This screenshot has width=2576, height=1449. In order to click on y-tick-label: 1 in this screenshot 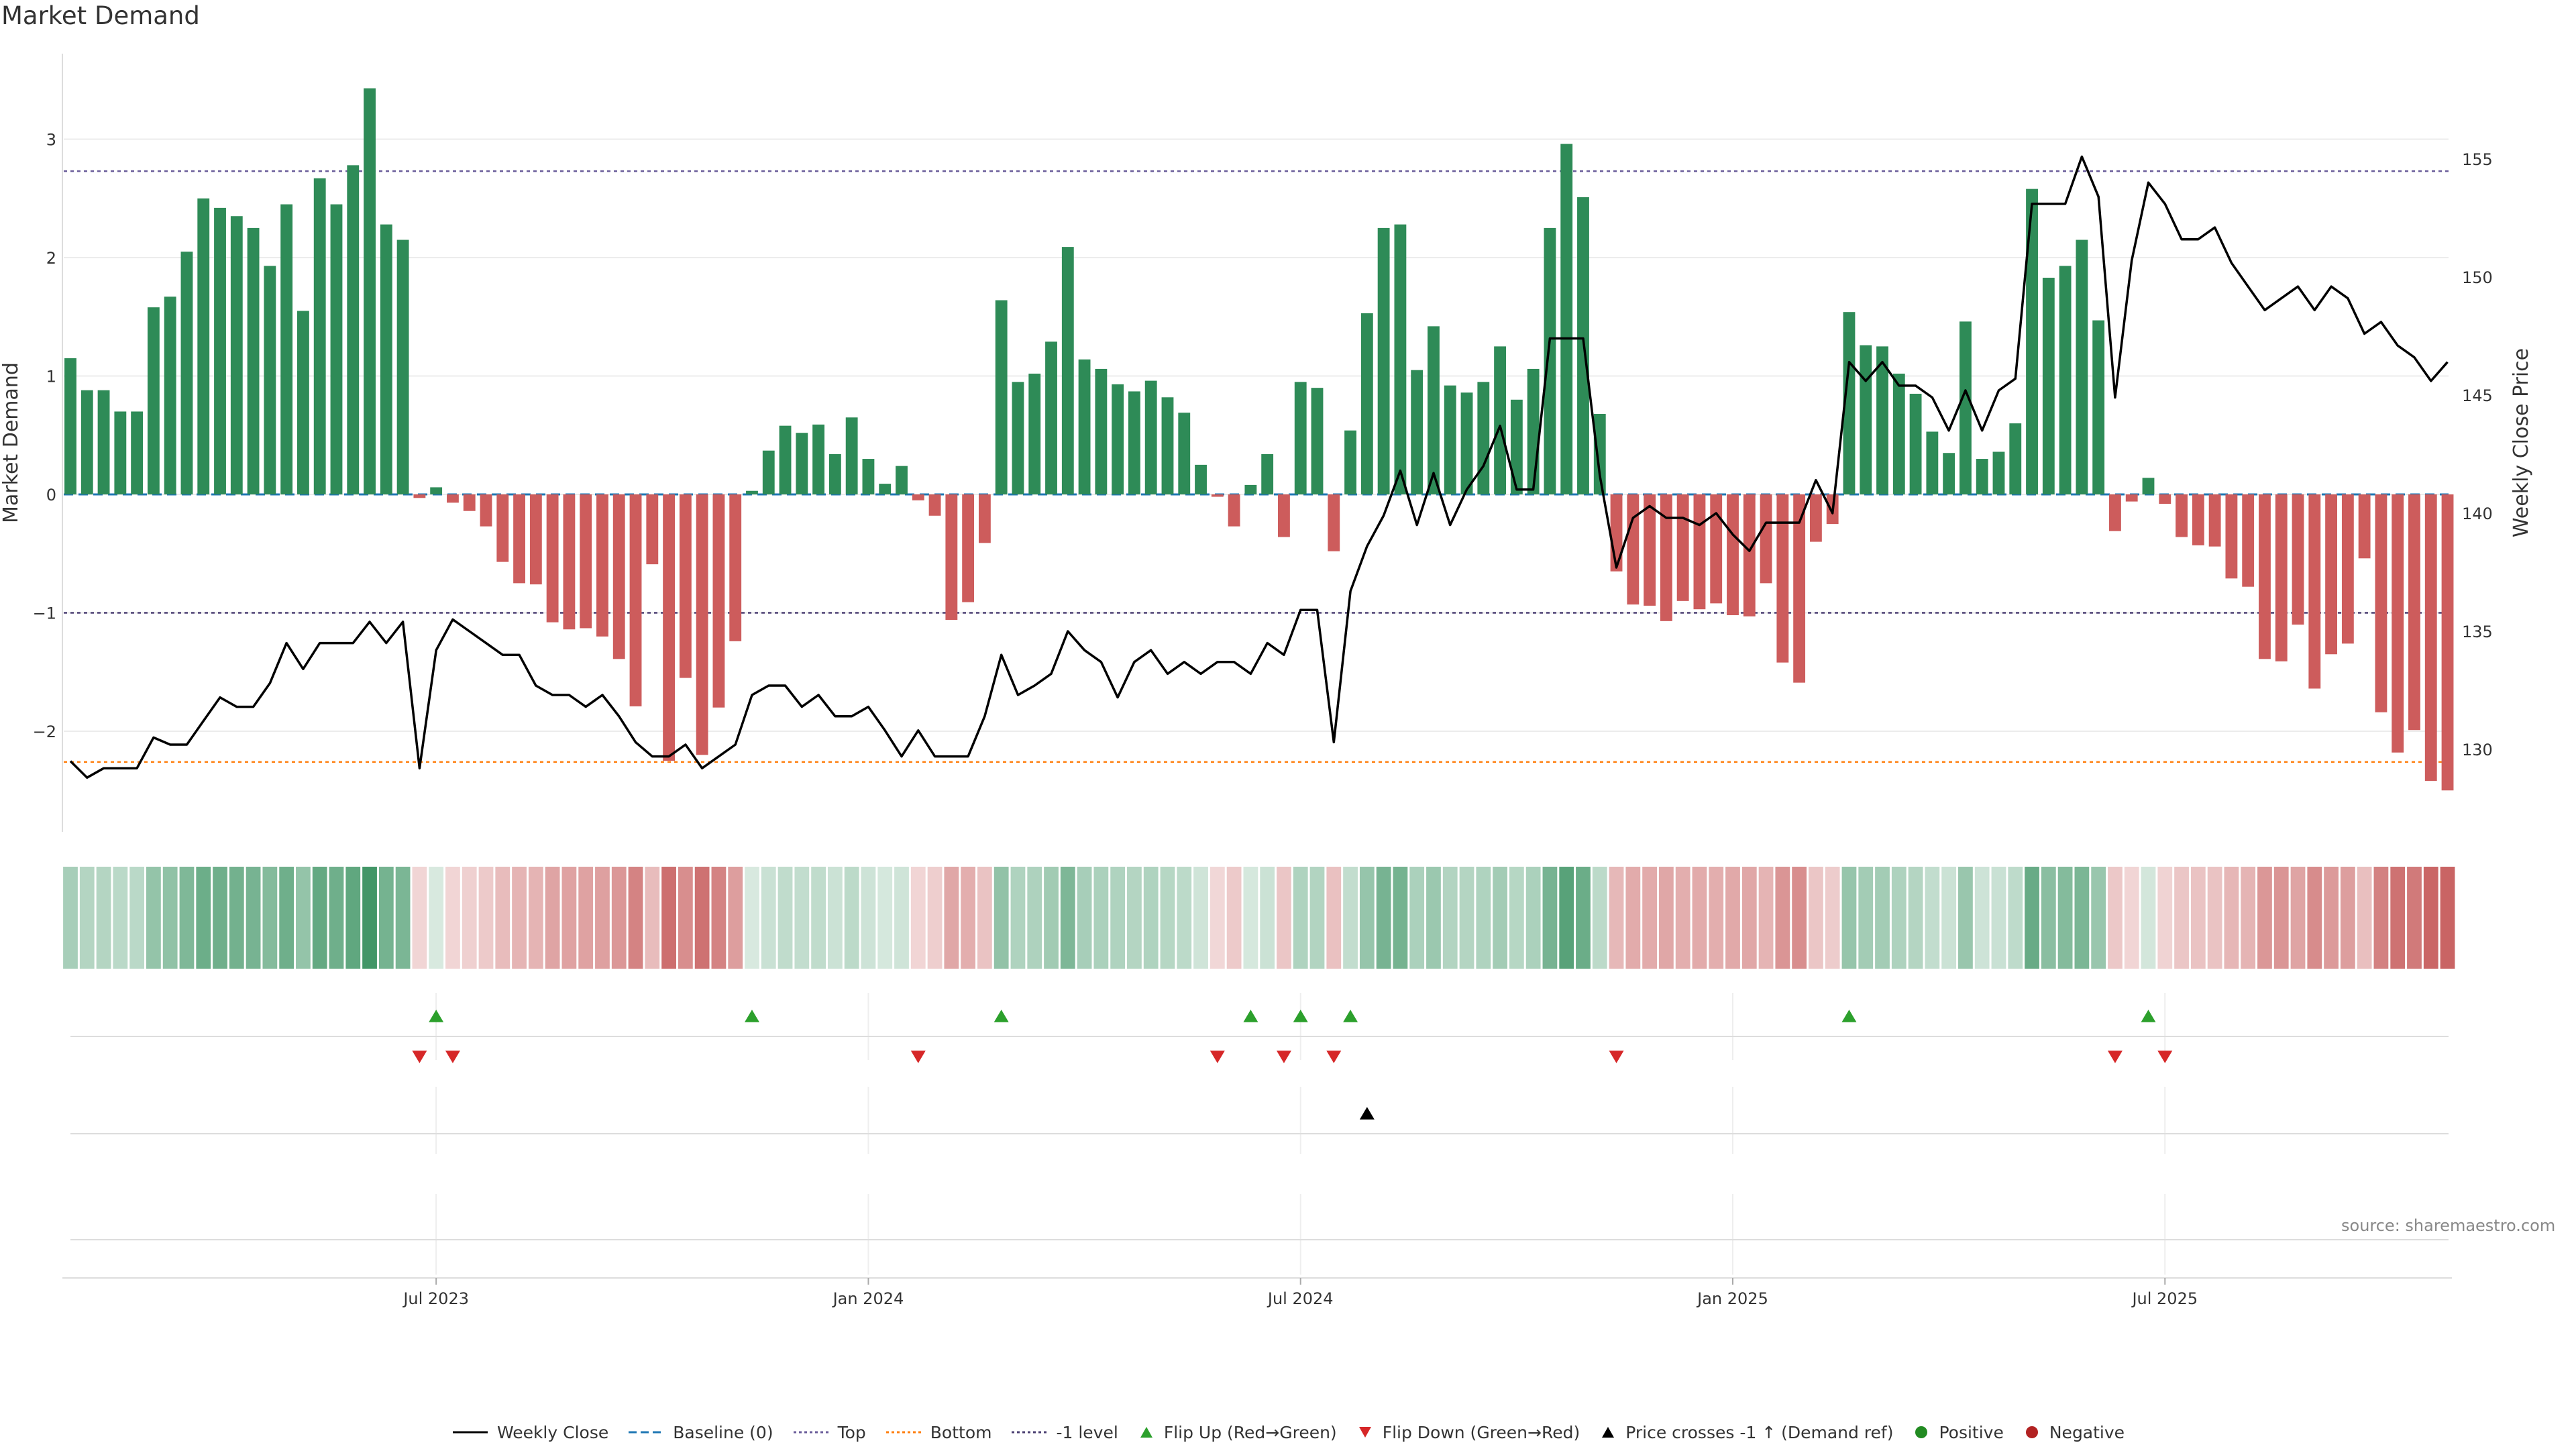, I will do `click(51, 377)`.